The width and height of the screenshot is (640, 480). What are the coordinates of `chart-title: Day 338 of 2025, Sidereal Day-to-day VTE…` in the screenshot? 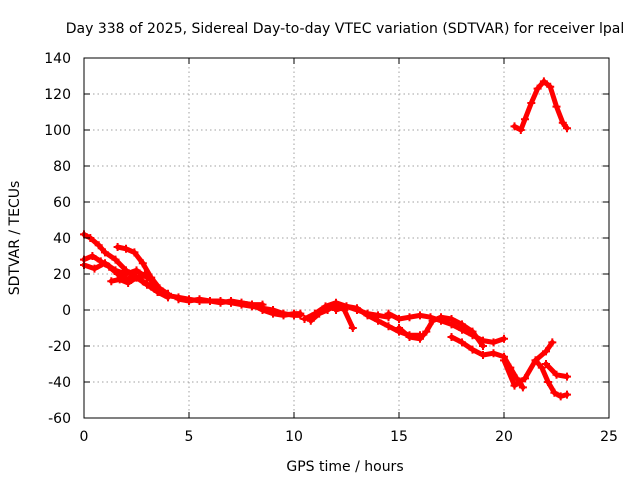 It's located at (345, 29).